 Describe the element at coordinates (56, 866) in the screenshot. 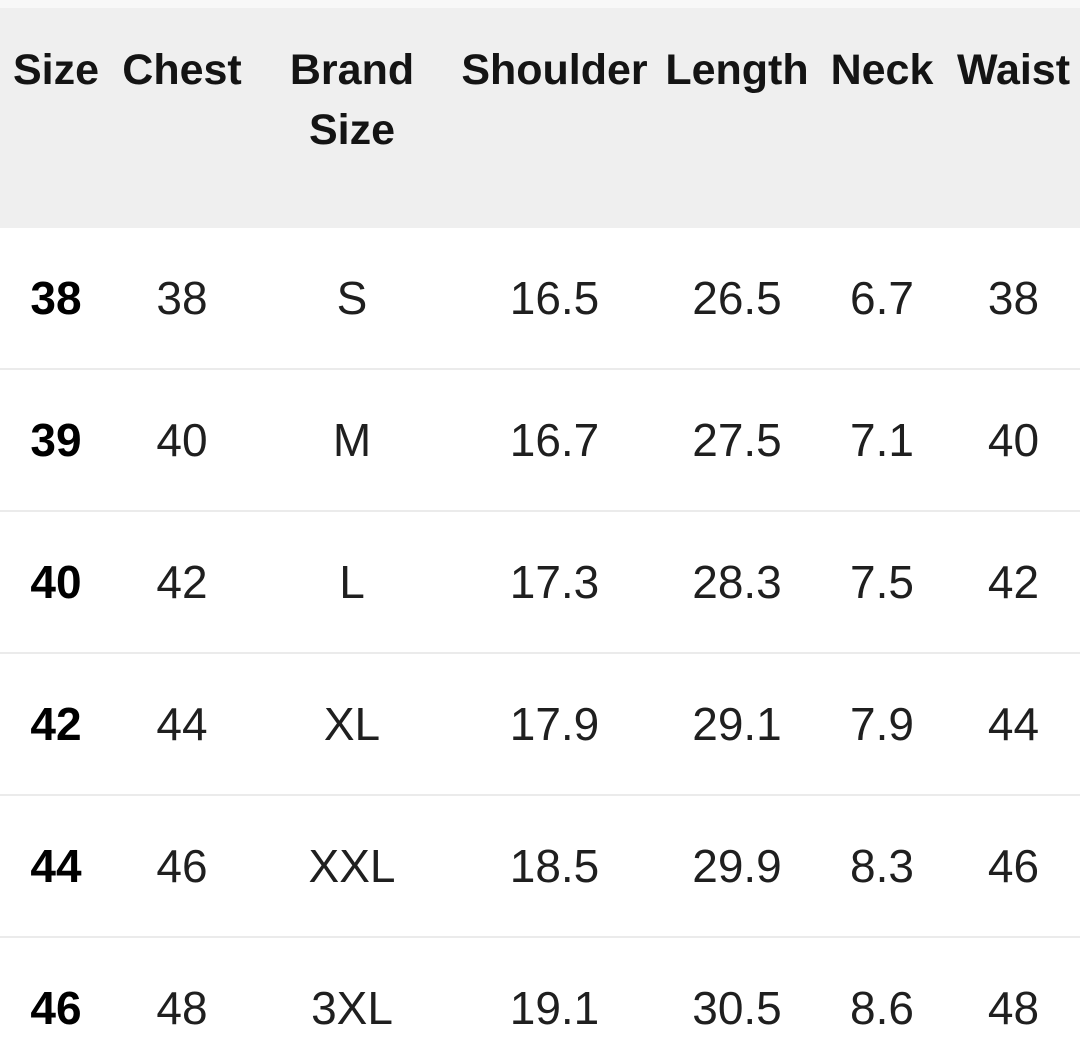

I see `cell-size: 44` at that location.